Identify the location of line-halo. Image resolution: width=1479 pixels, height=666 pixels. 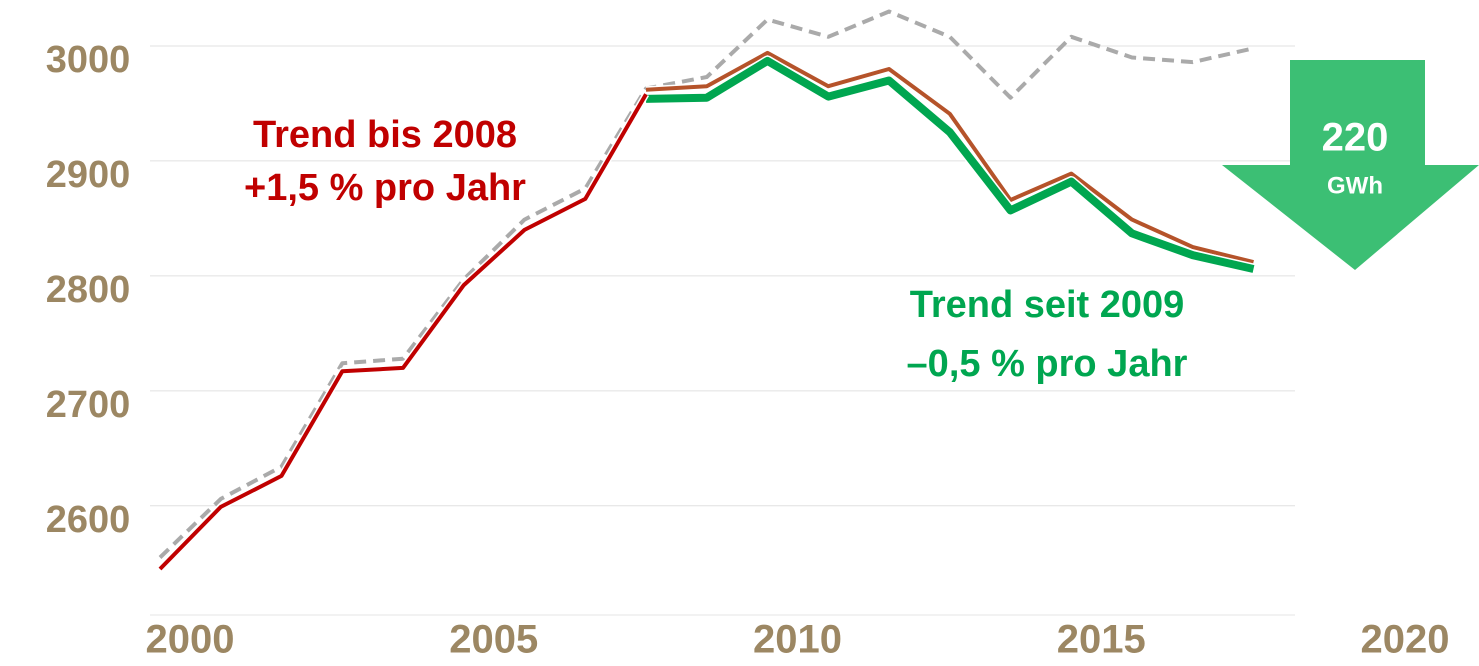
(950, 165).